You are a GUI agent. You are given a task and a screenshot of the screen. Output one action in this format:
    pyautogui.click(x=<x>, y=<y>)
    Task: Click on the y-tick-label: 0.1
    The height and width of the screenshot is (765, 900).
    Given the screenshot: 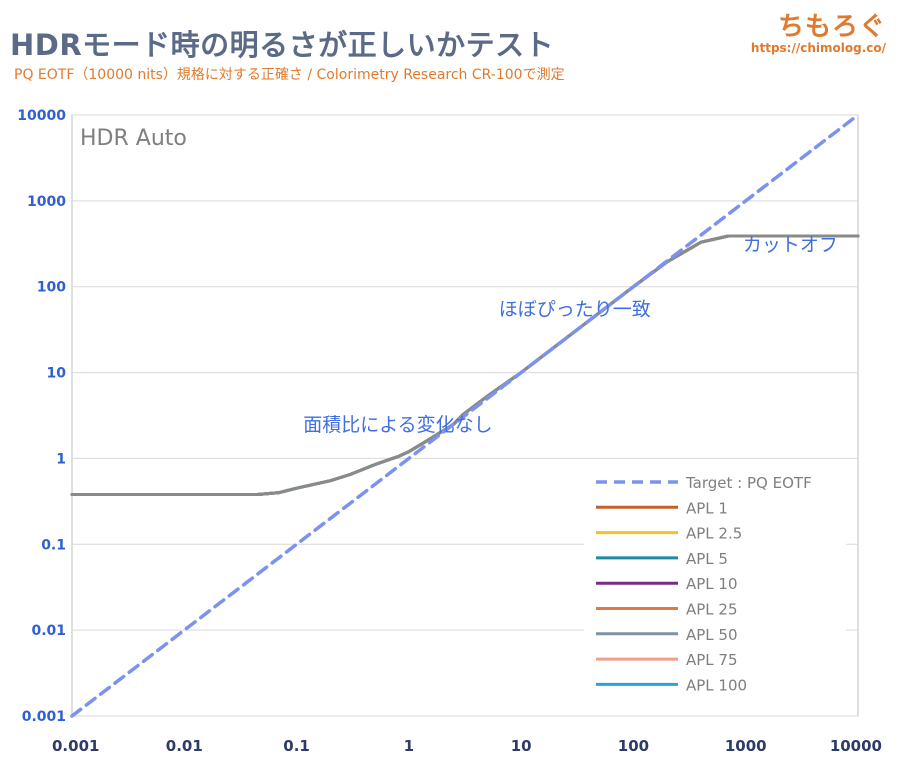 What is the action you would take?
    pyautogui.click(x=53, y=545)
    